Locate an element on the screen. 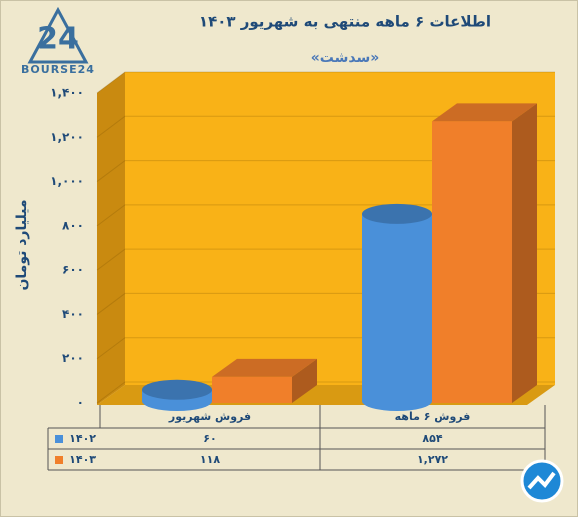 Image resolution: width=578 pixels, height=517 pixels. logo: 24 BOURSE24 is located at coordinates (58, 41).